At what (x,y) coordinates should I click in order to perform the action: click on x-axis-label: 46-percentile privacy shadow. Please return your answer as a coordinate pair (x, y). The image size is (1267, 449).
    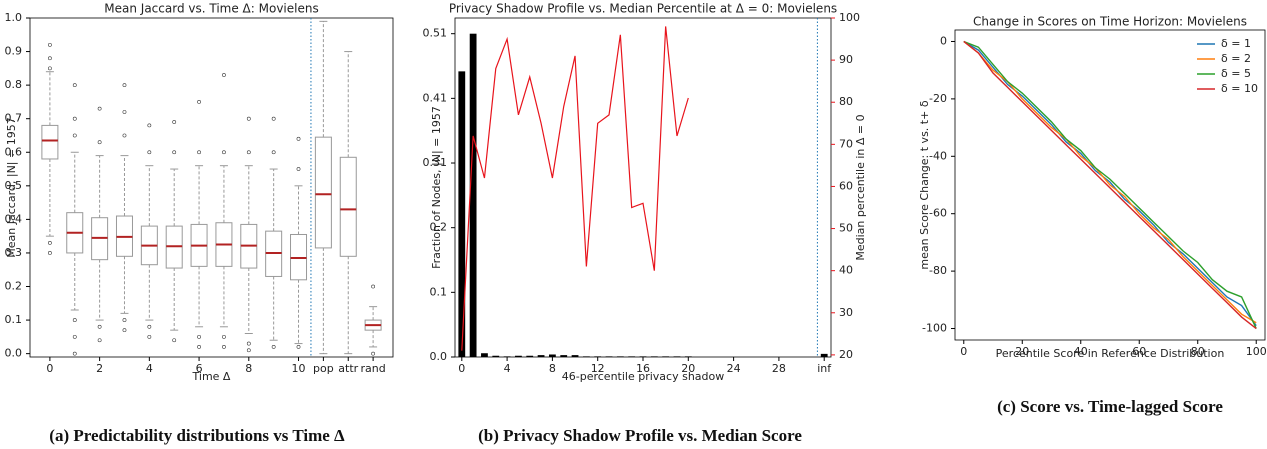
    Looking at the image, I should click on (643, 376).